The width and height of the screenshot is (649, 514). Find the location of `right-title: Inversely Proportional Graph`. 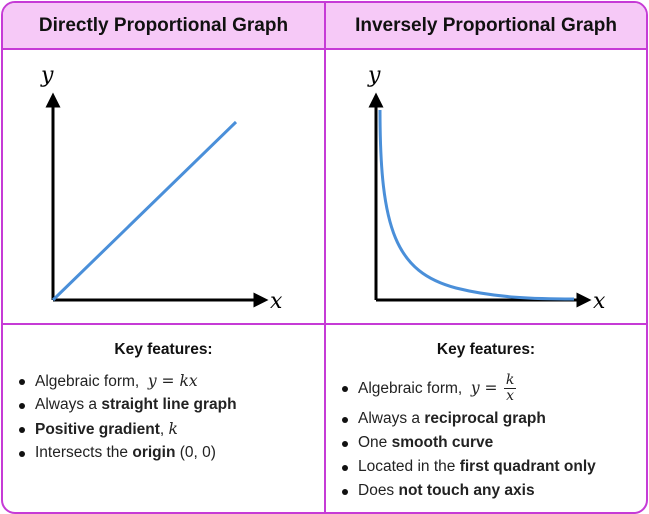

right-title: Inversely Proportional Graph is located at coordinates (486, 25).